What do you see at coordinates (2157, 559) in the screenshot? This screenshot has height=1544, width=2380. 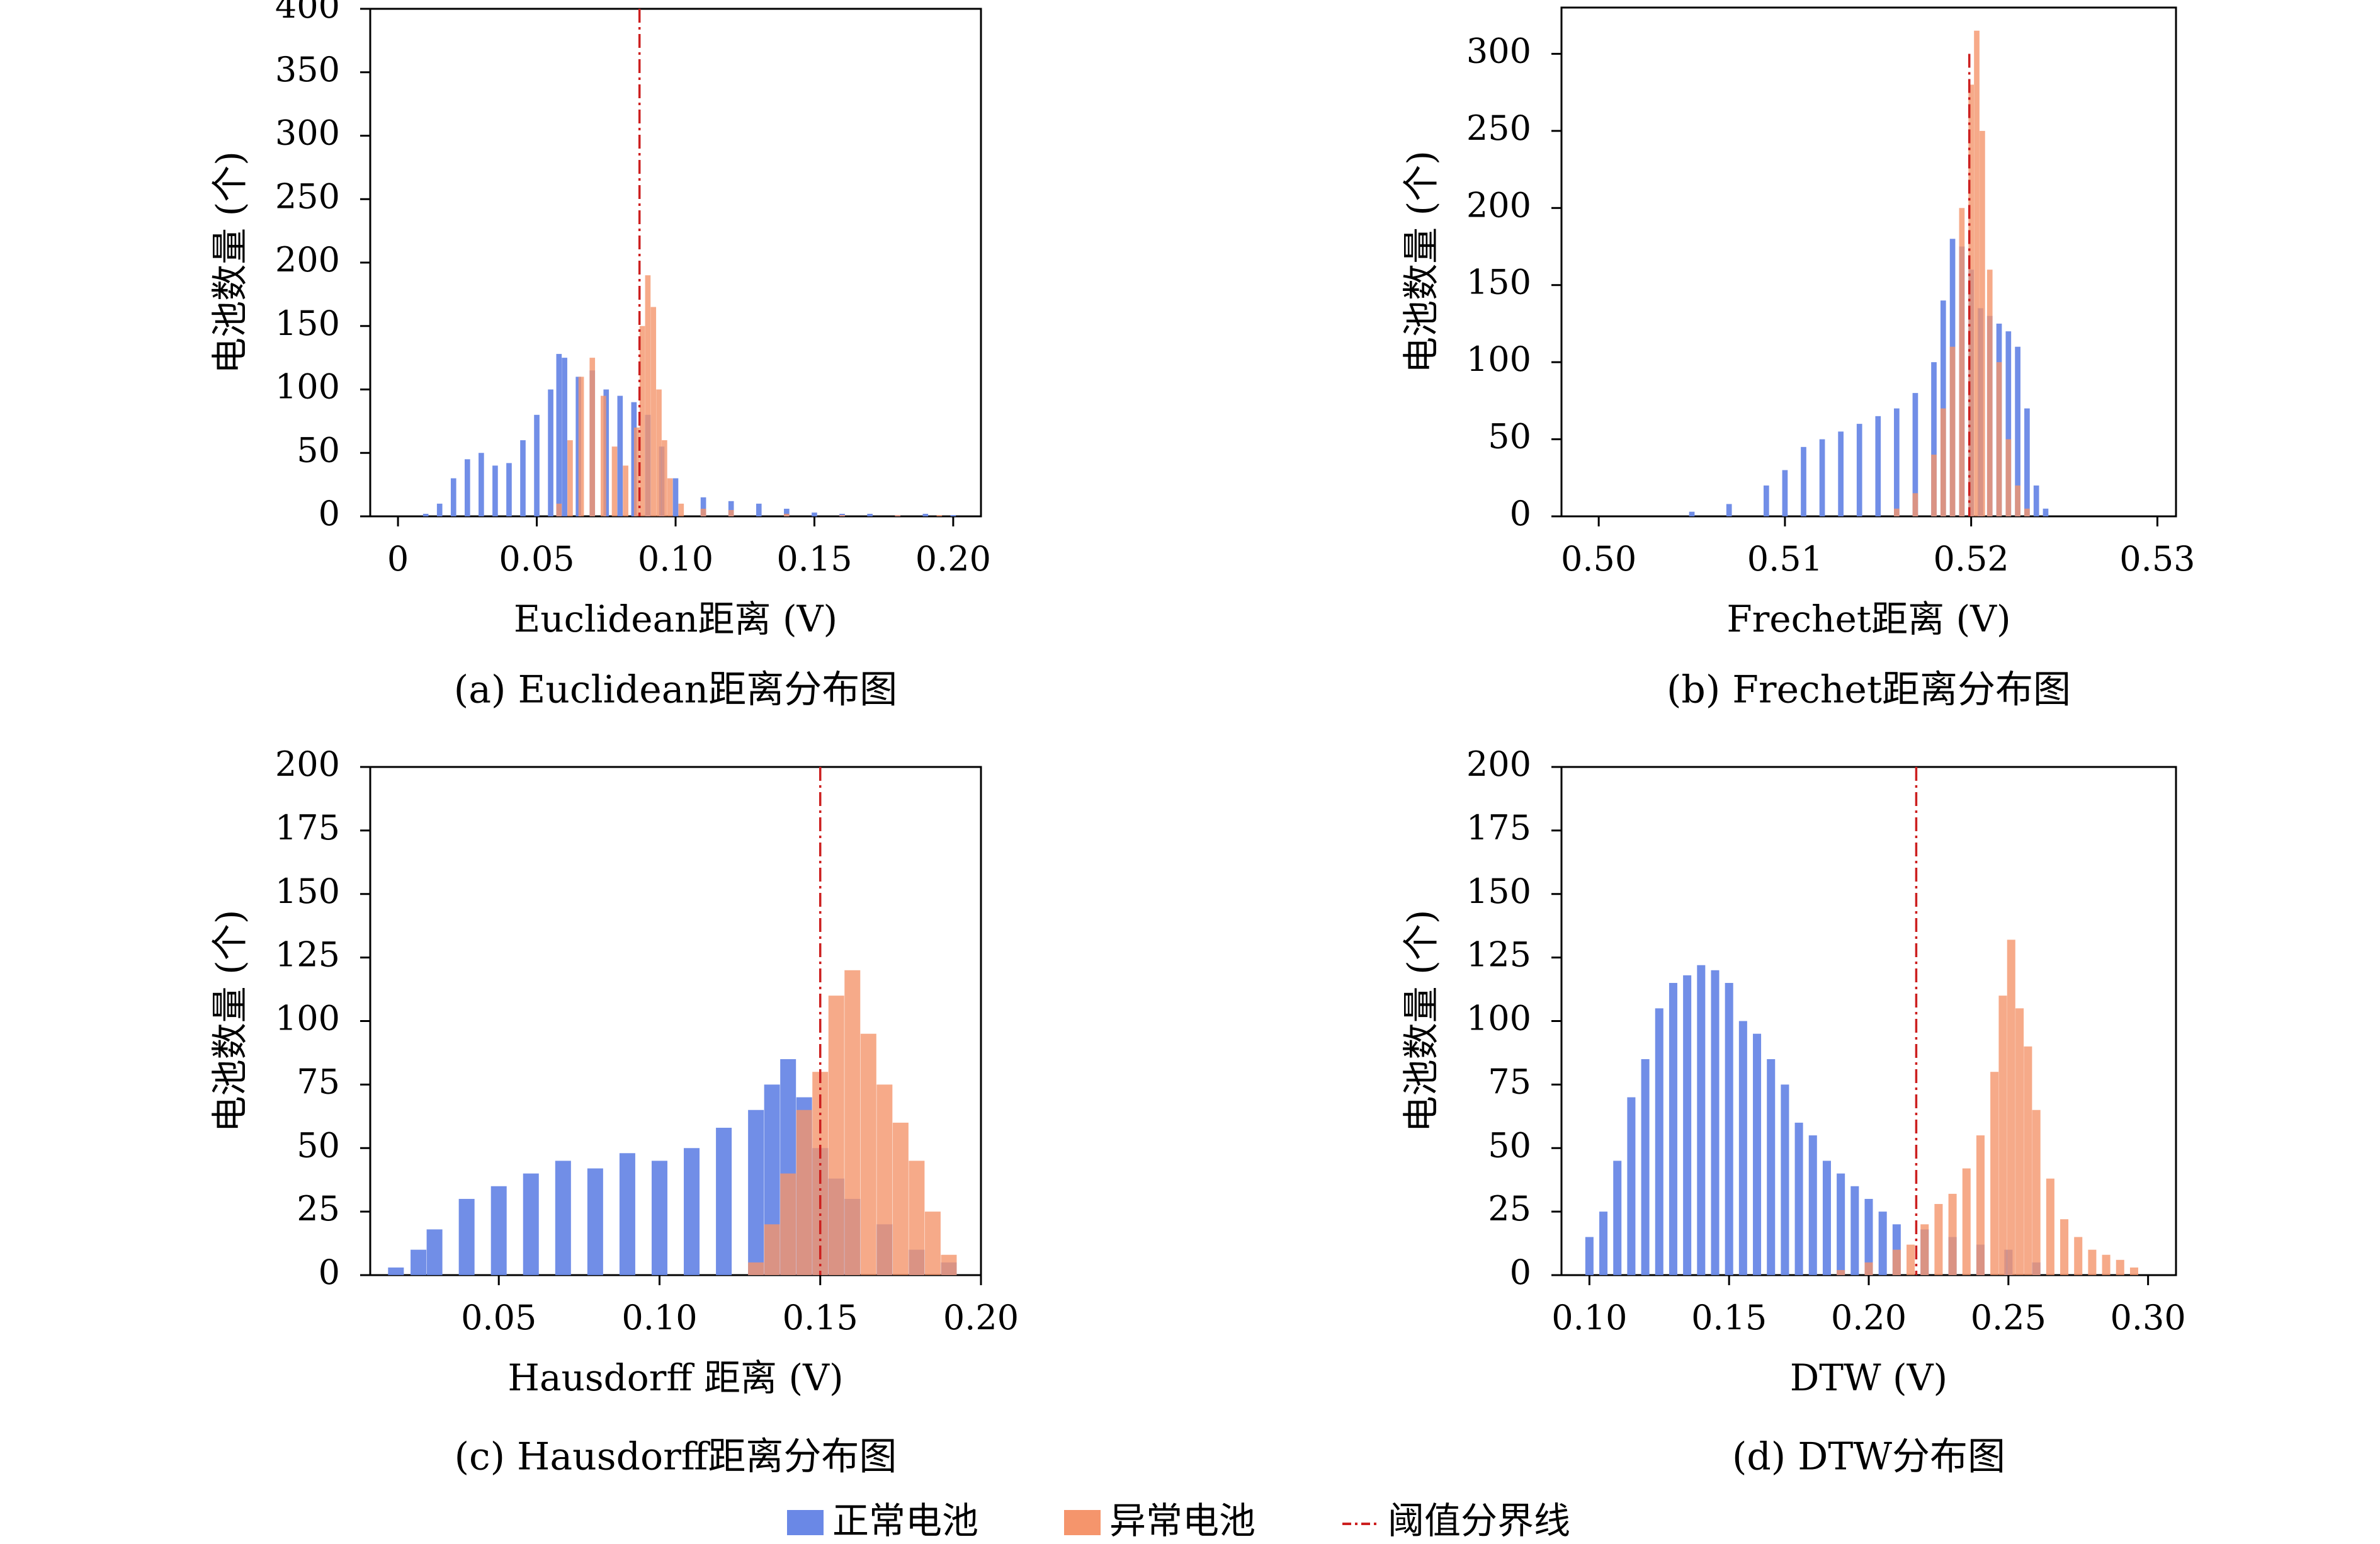 I see `x-tick-label: 0.53` at bounding box center [2157, 559].